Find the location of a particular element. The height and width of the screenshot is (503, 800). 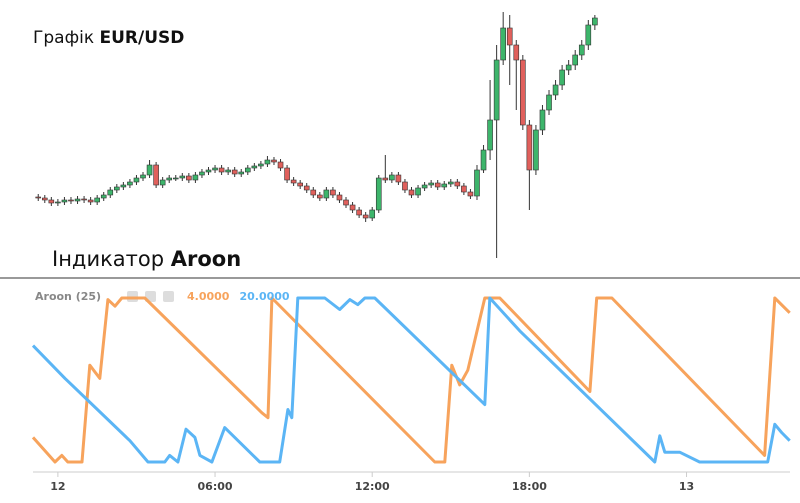

indicator-title: Індикатор Aroon is located at coordinates (146, 259).